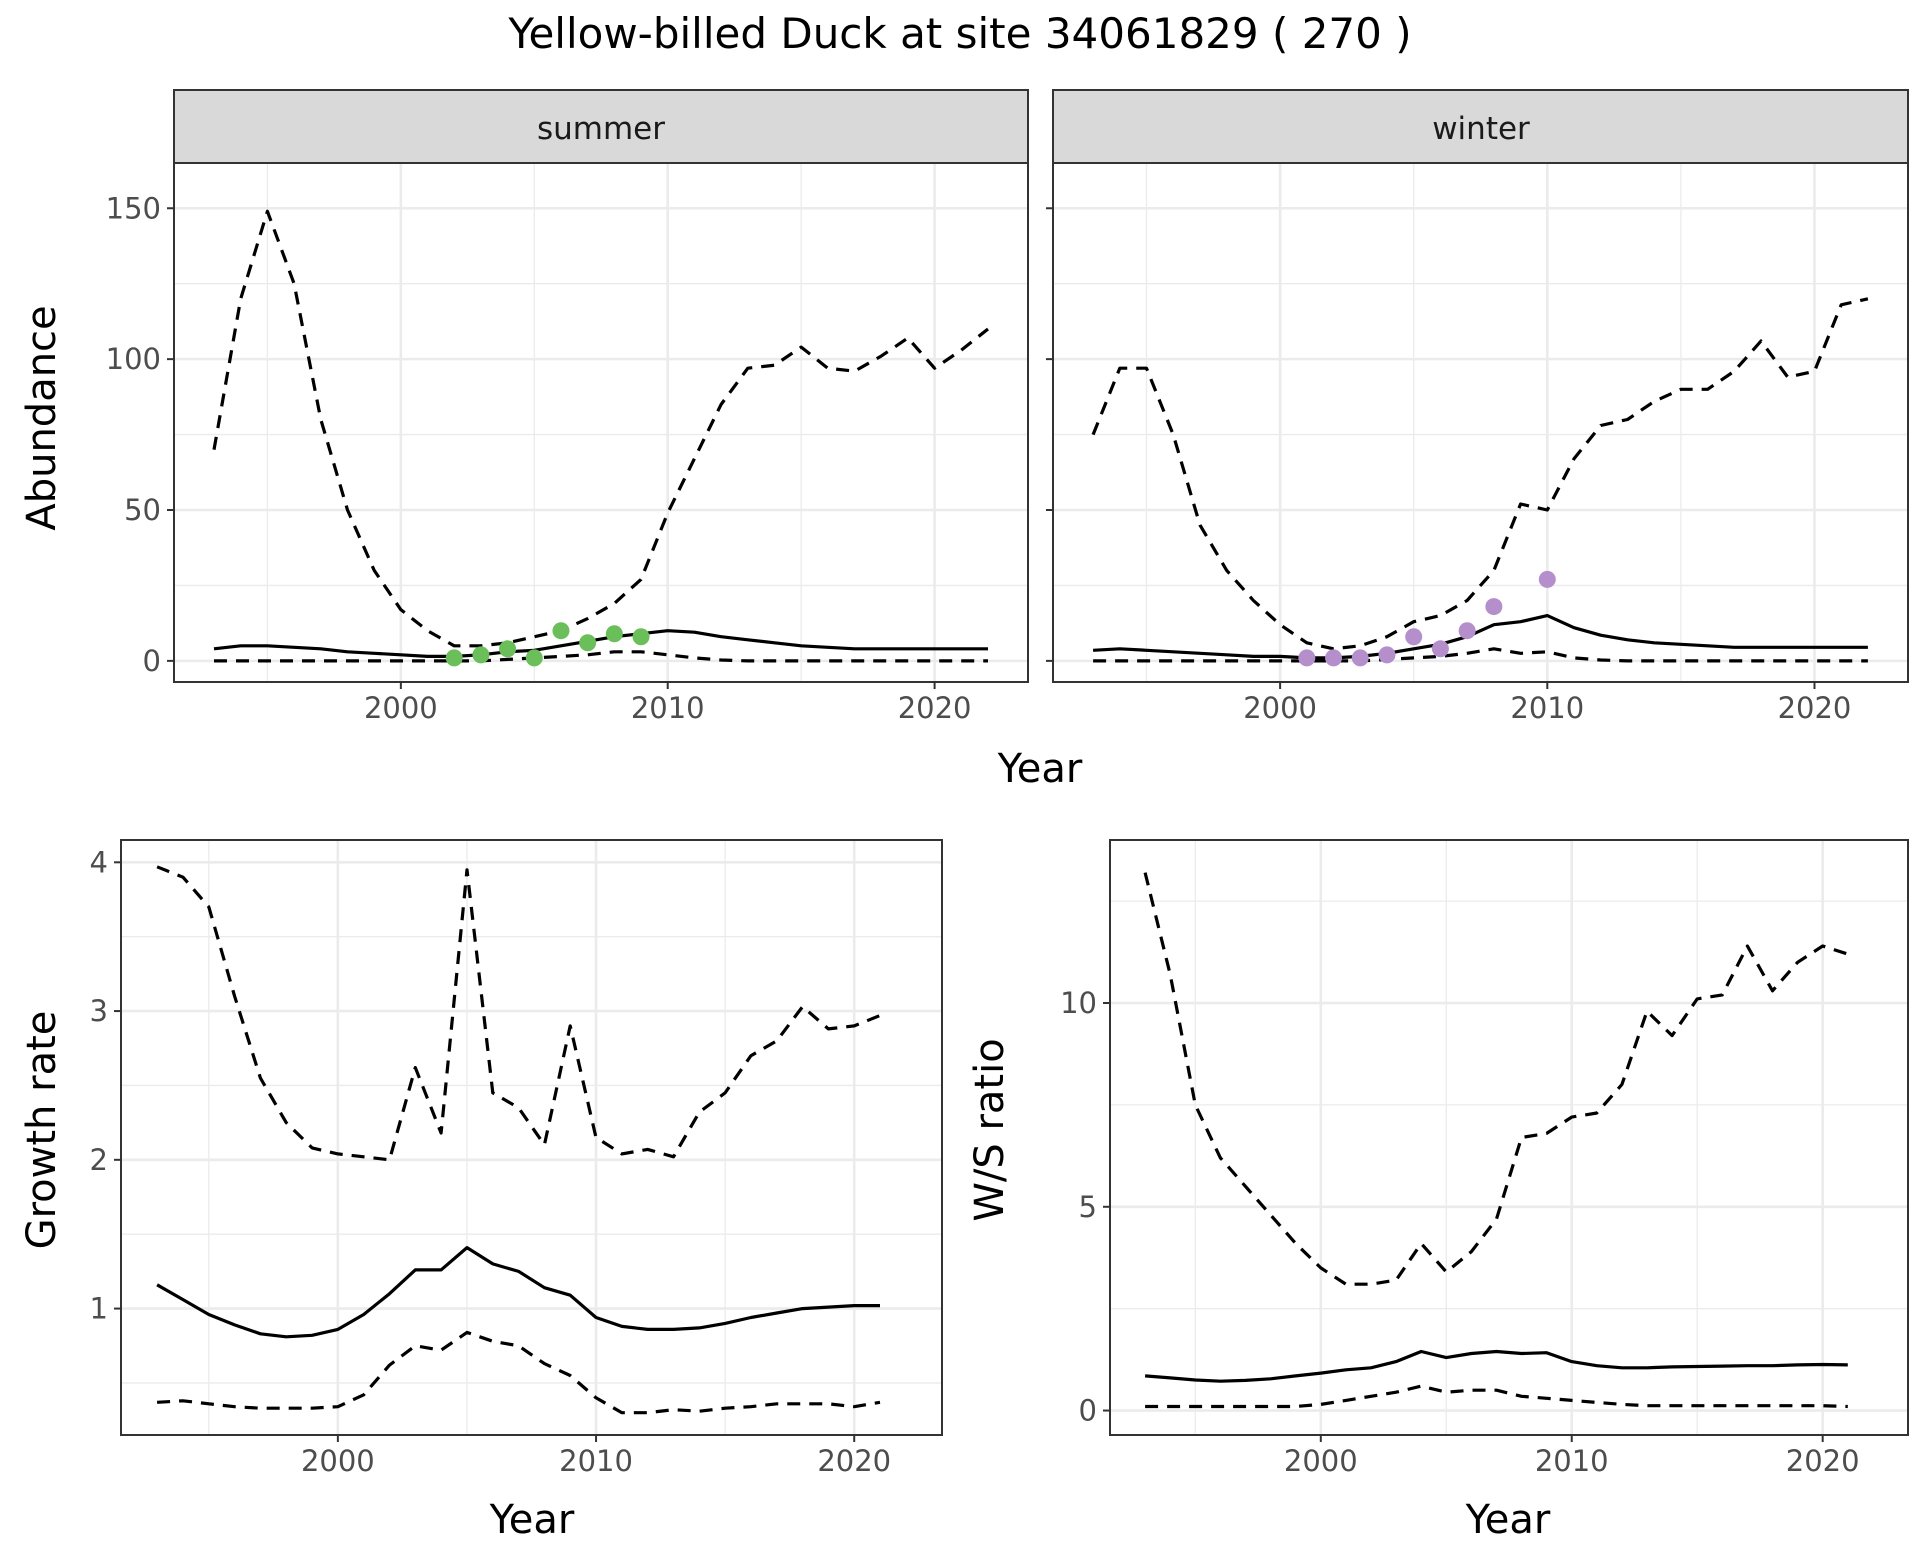 The height and width of the screenshot is (1560, 1920). What do you see at coordinates (532, 1520) in the screenshot?
I see `x-axis-label-growth: Year` at bounding box center [532, 1520].